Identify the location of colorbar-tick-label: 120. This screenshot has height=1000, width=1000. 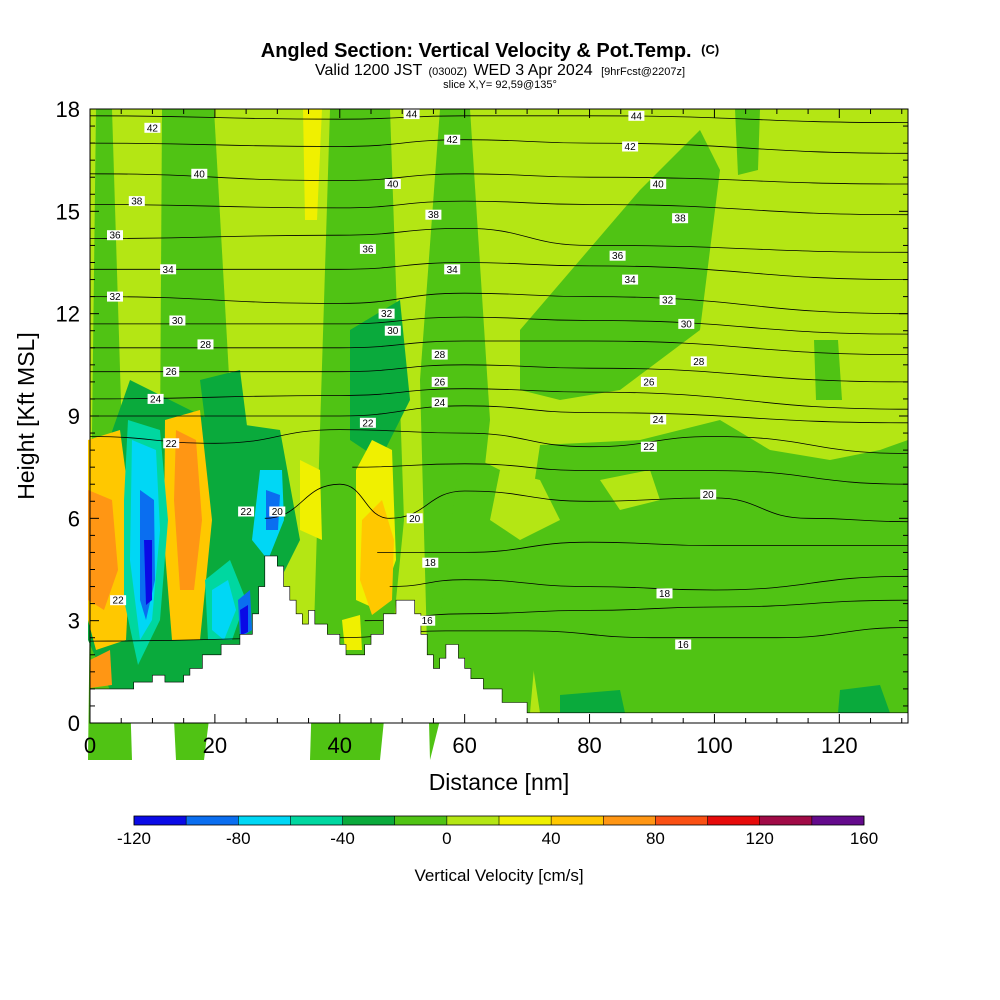
(760, 838).